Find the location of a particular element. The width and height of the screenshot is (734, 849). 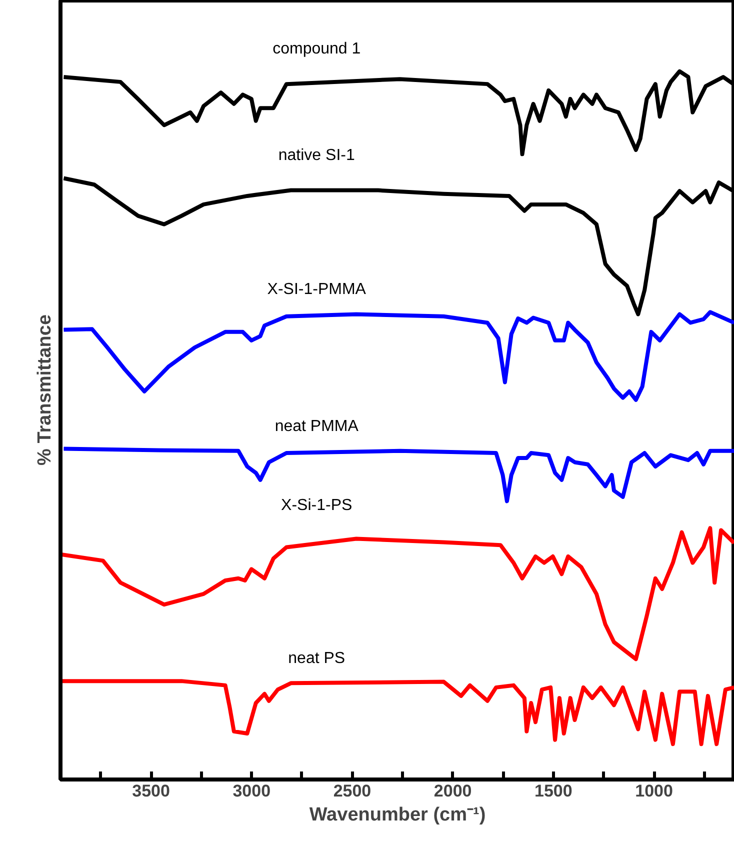

series-label: compound 1 is located at coordinates (316, 49).